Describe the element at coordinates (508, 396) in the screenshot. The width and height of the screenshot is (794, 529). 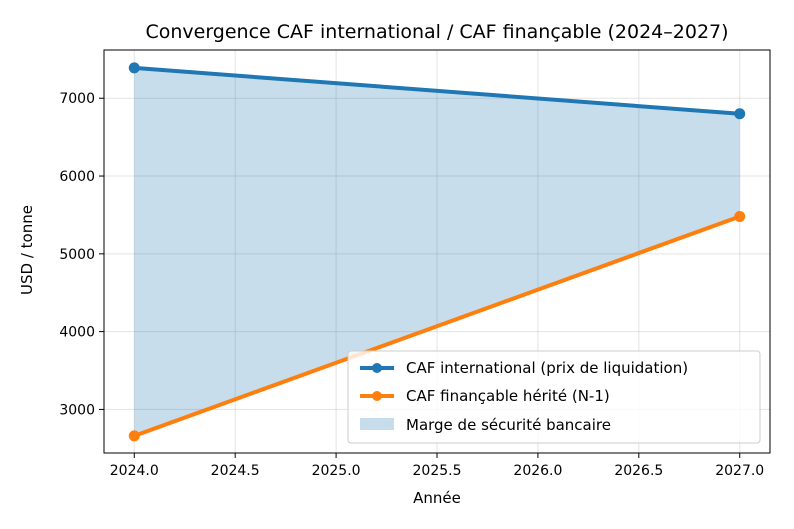
I see `legend-label-series-1: CAF finançable hérité (N-1)` at that location.